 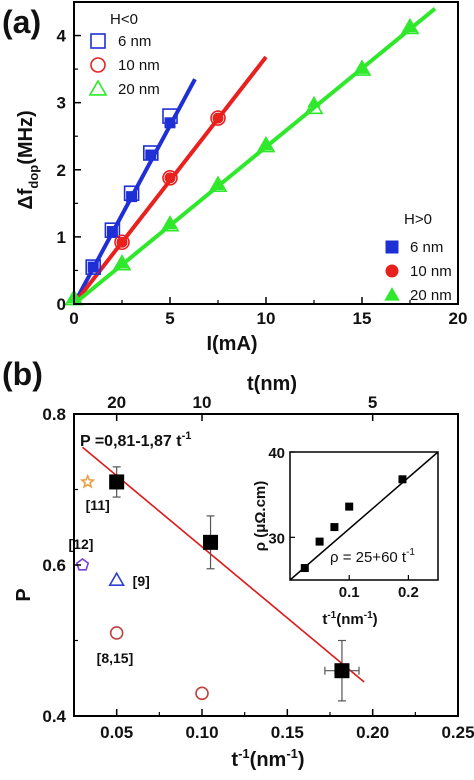 What do you see at coordinates (169, 318) in the screenshot?
I see `a-xtick-label-1: 5` at bounding box center [169, 318].